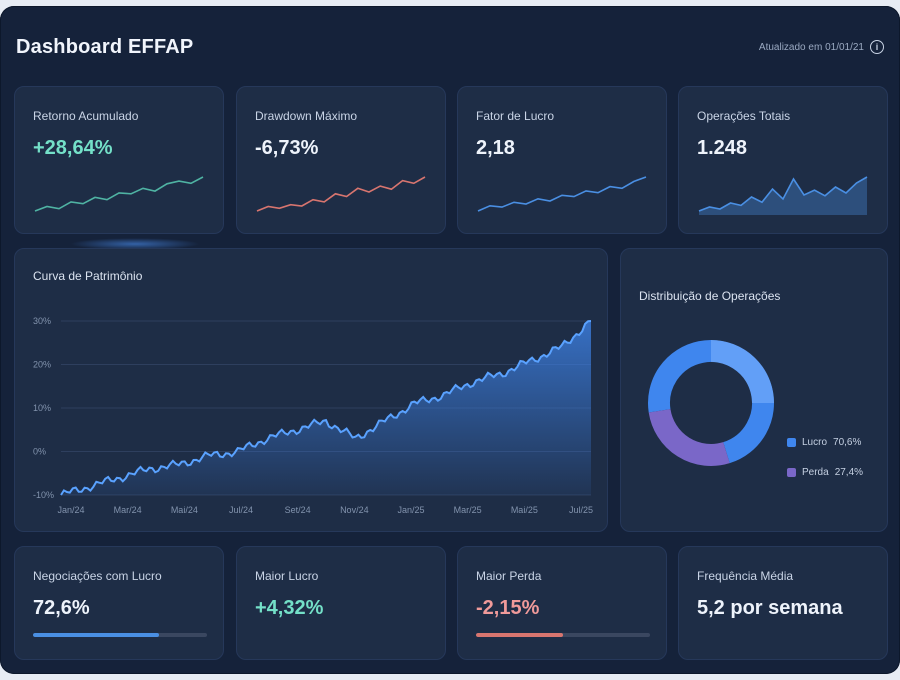 Image resolution: width=900 pixels, height=680 pixels. I want to click on kpi-label: Retorno Acumulado, so click(86, 116).